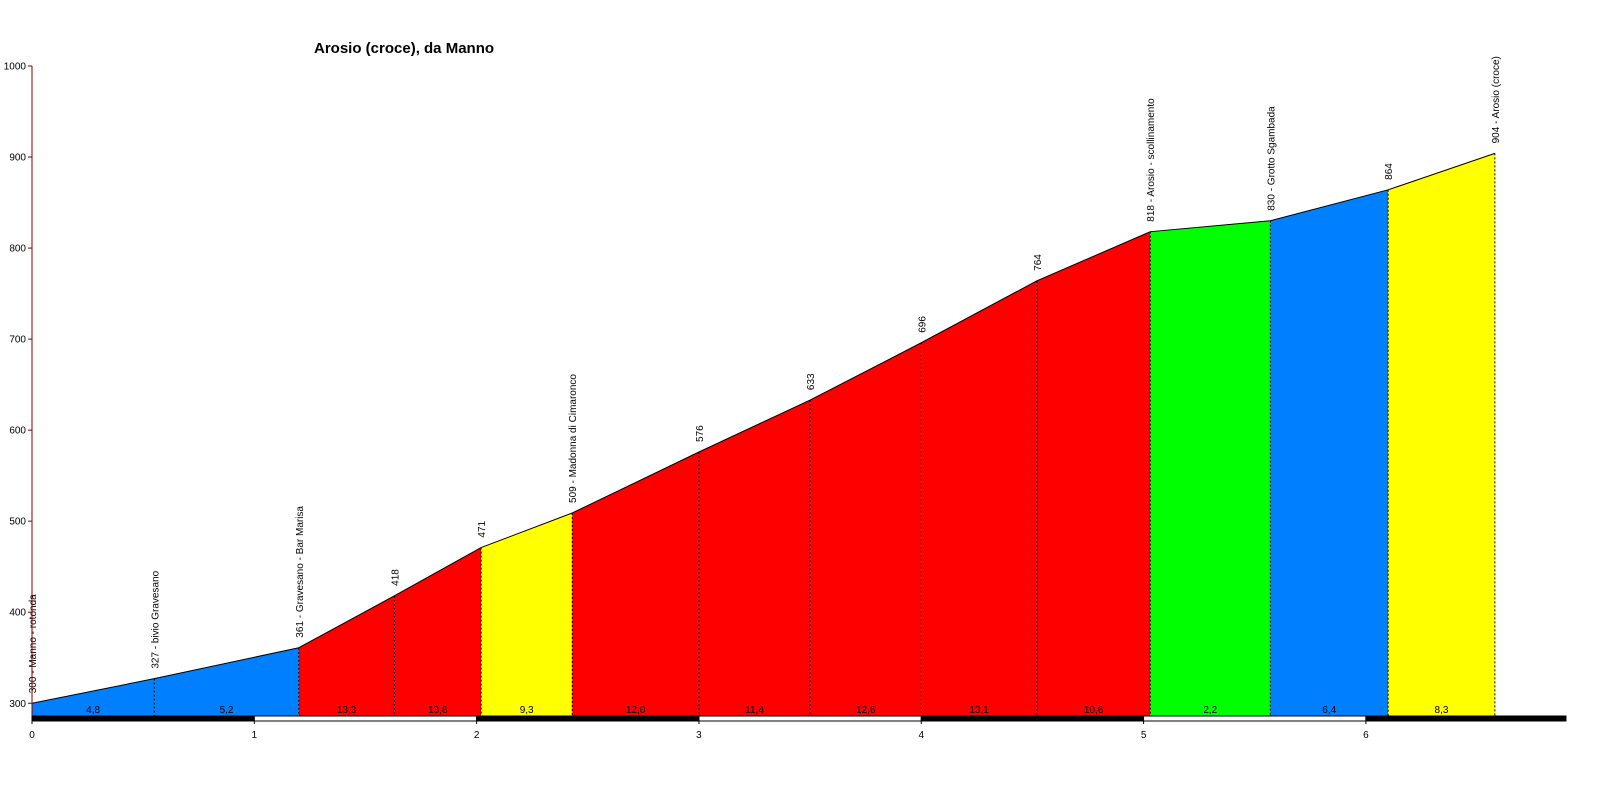 The height and width of the screenshot is (800, 1600). Describe the element at coordinates (1366, 735) in the screenshot. I see `x-tick-label: 6` at that location.